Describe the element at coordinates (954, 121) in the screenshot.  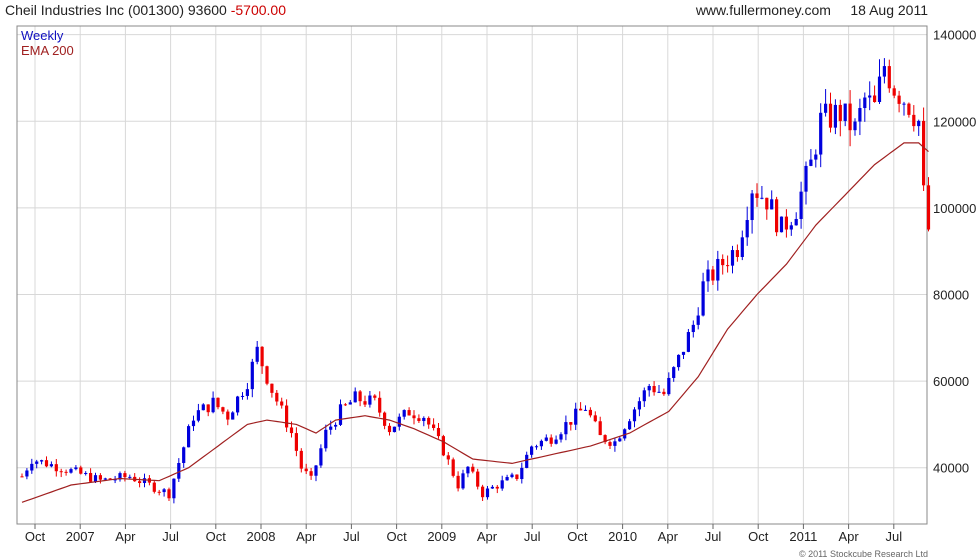
I see `y-tick-label: 120000` at that location.